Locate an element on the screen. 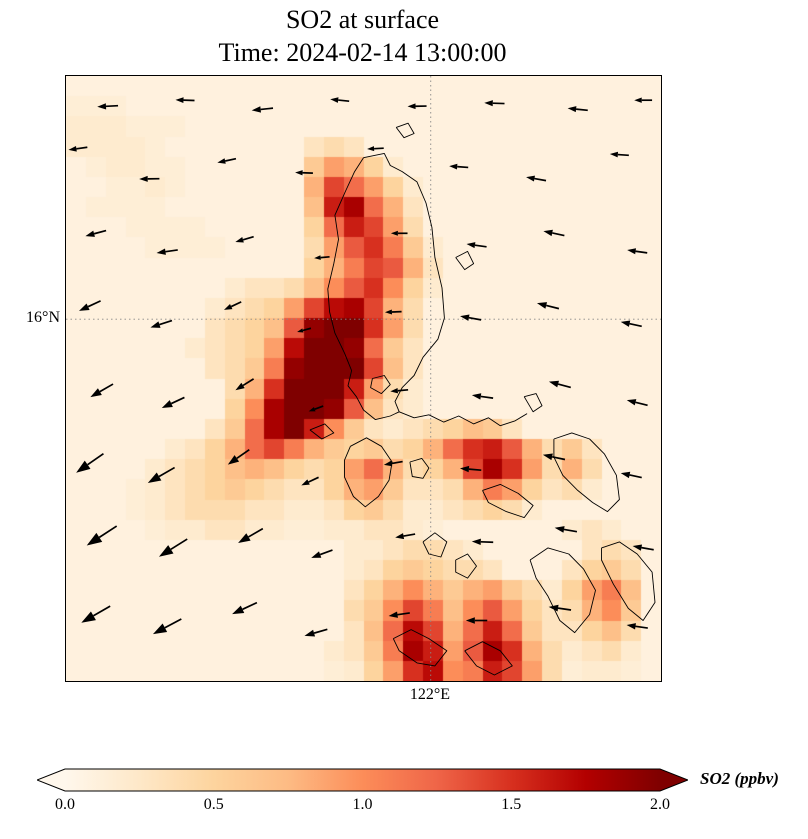 This screenshot has width=808, height=839. colorbar-tick-label: 0.5 is located at coordinates (213, 804).